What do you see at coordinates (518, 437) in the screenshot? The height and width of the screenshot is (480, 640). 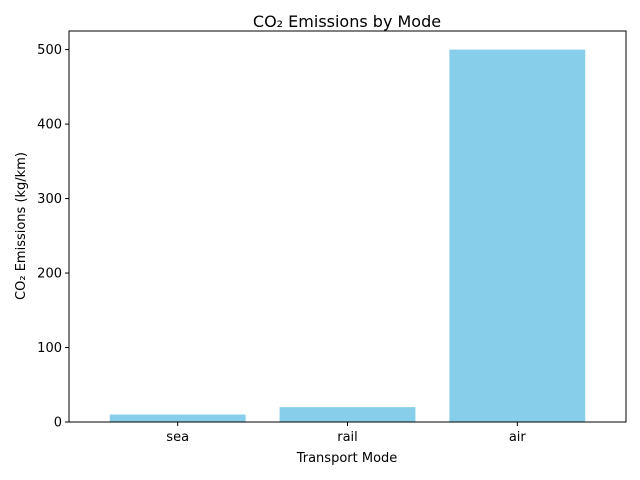 I see `x-tick-label-air: air` at bounding box center [518, 437].